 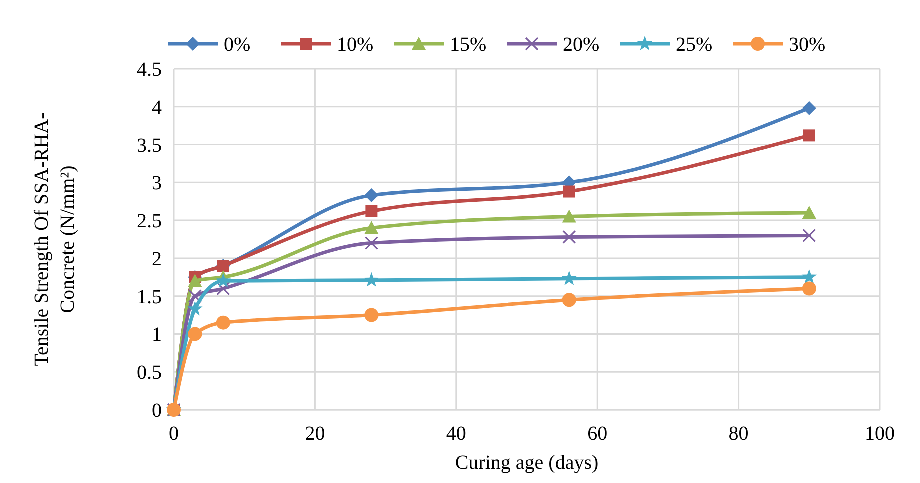 I want to click on legend-label: 15%, so click(x=468, y=45).